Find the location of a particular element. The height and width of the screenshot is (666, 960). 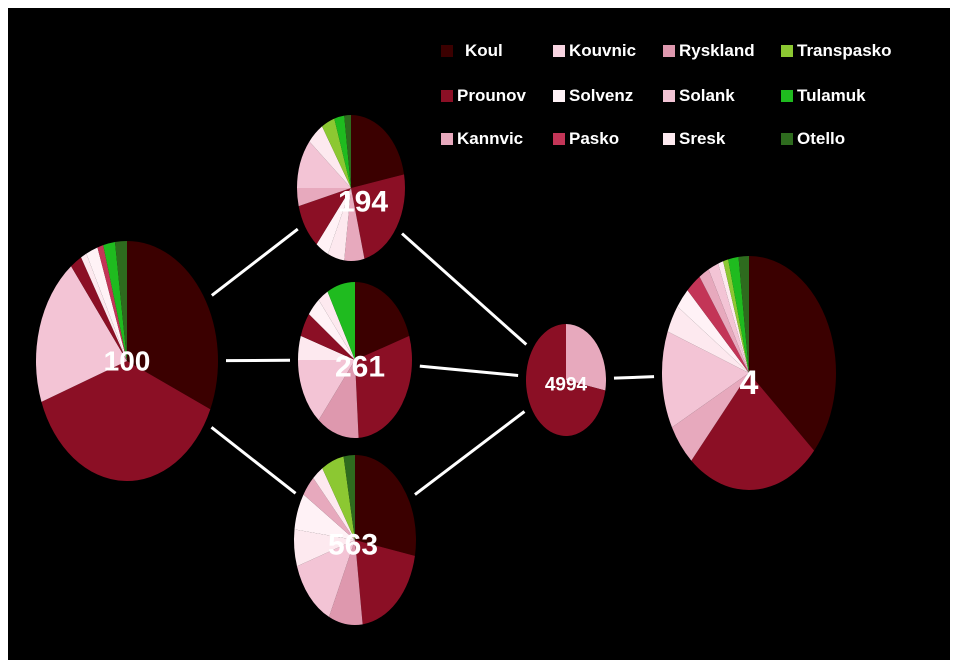

legend-item-tulamuk: Tulamuk is located at coordinates (823, 95).